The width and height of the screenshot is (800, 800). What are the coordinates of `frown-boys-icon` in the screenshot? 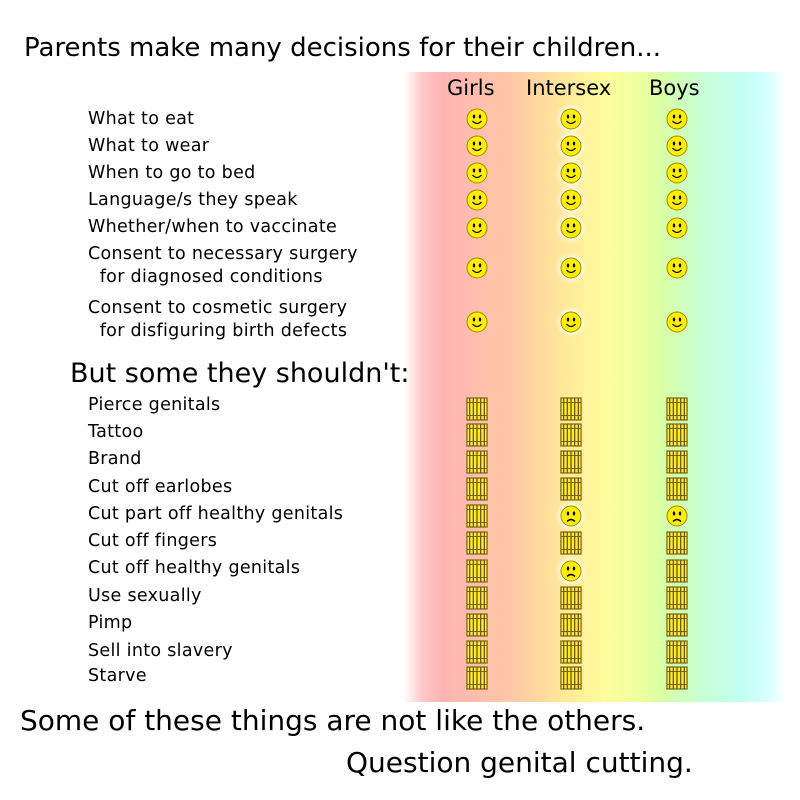 It's located at (677, 516).